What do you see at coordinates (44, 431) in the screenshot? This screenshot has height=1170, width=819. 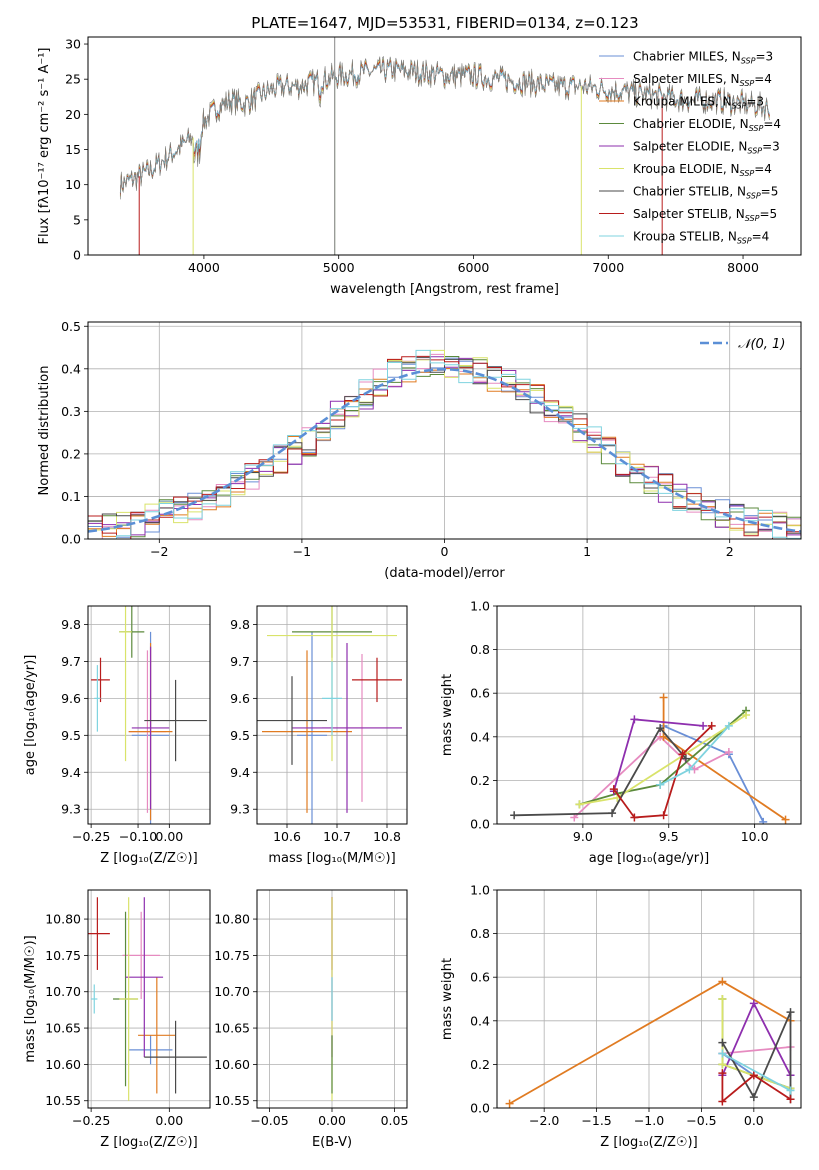 I see `y-axis-label: Normed distribution` at bounding box center [44, 431].